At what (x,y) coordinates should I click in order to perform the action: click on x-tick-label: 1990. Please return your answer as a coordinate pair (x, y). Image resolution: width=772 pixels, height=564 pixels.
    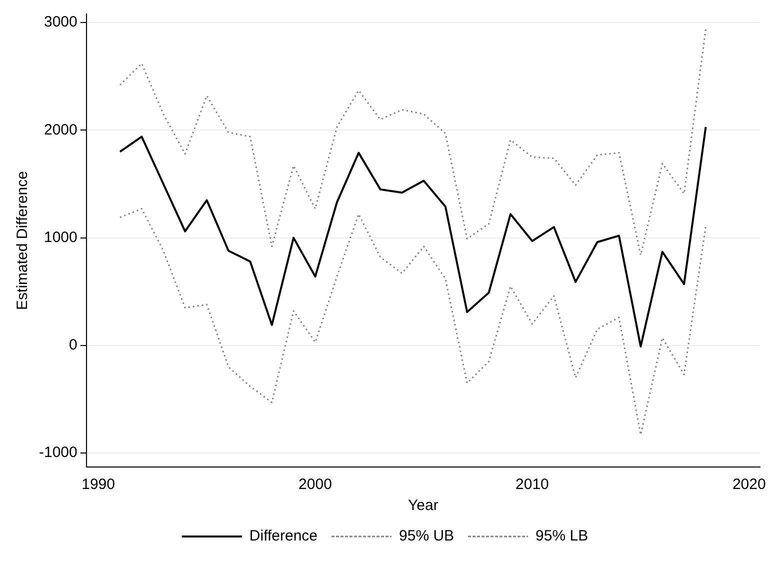
    Looking at the image, I should click on (98, 485).